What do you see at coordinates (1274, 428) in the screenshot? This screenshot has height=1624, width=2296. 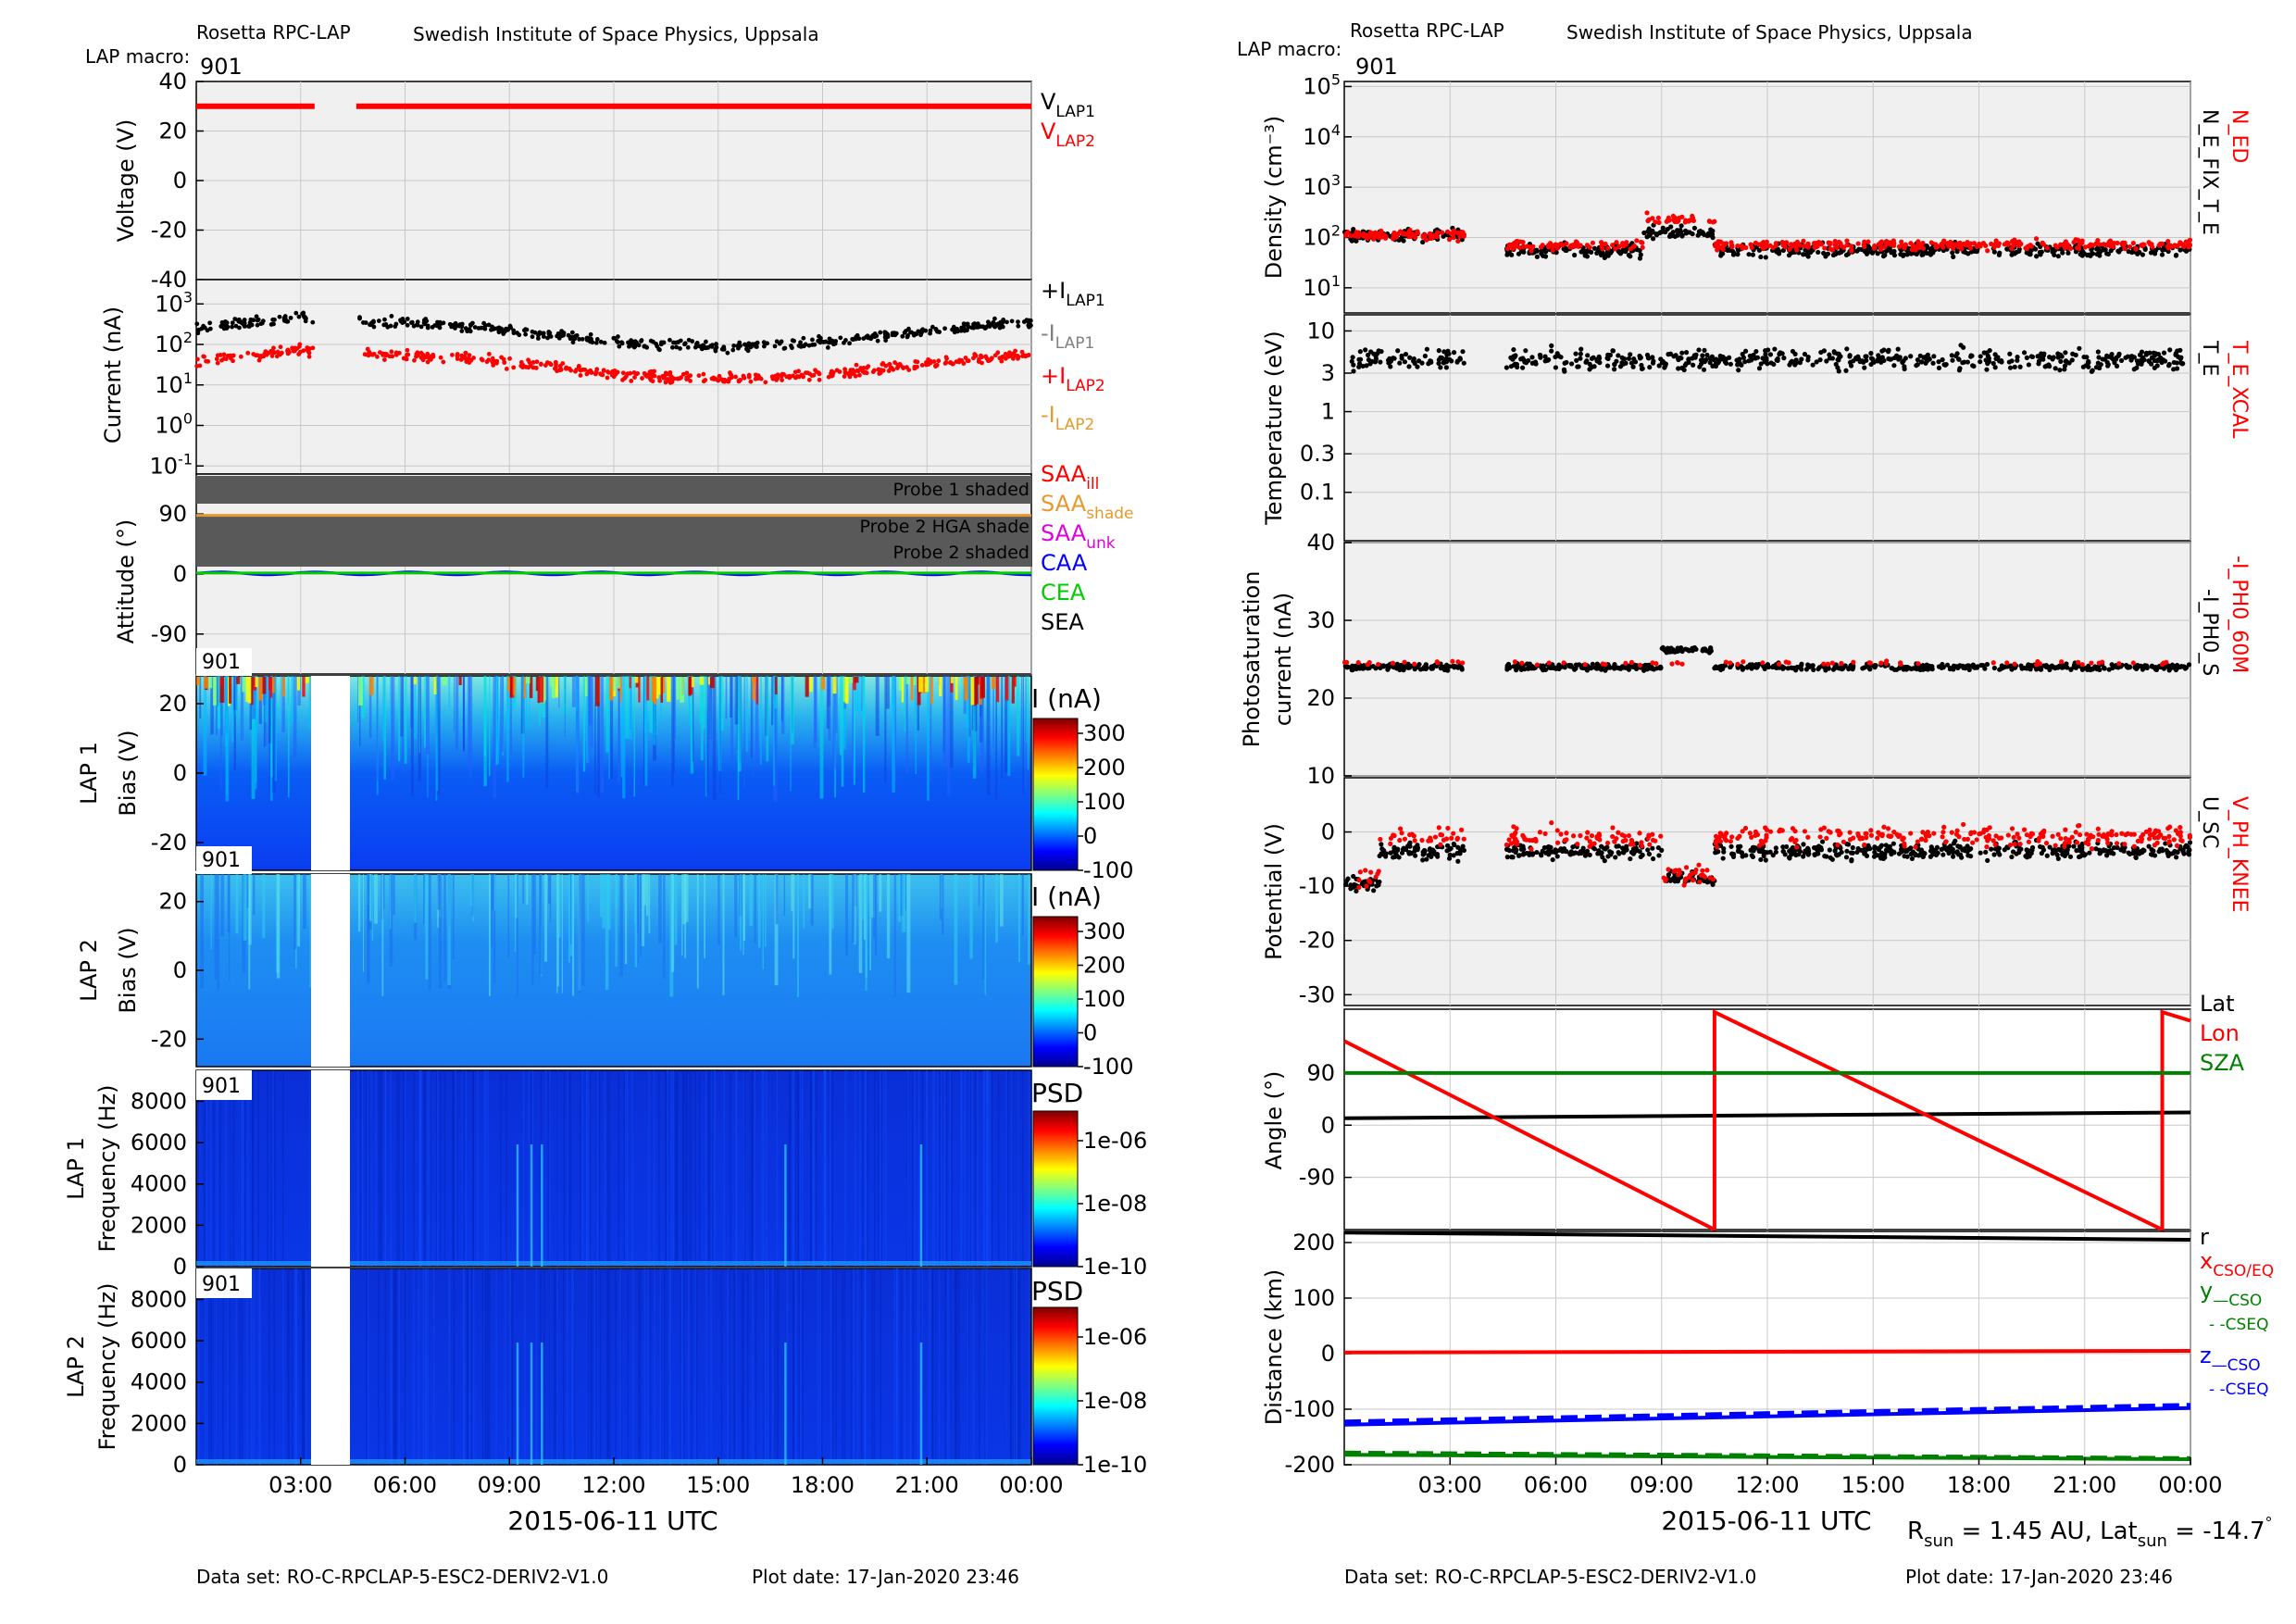 I see `temperature-ylabel: Temperature (eV)` at bounding box center [1274, 428].